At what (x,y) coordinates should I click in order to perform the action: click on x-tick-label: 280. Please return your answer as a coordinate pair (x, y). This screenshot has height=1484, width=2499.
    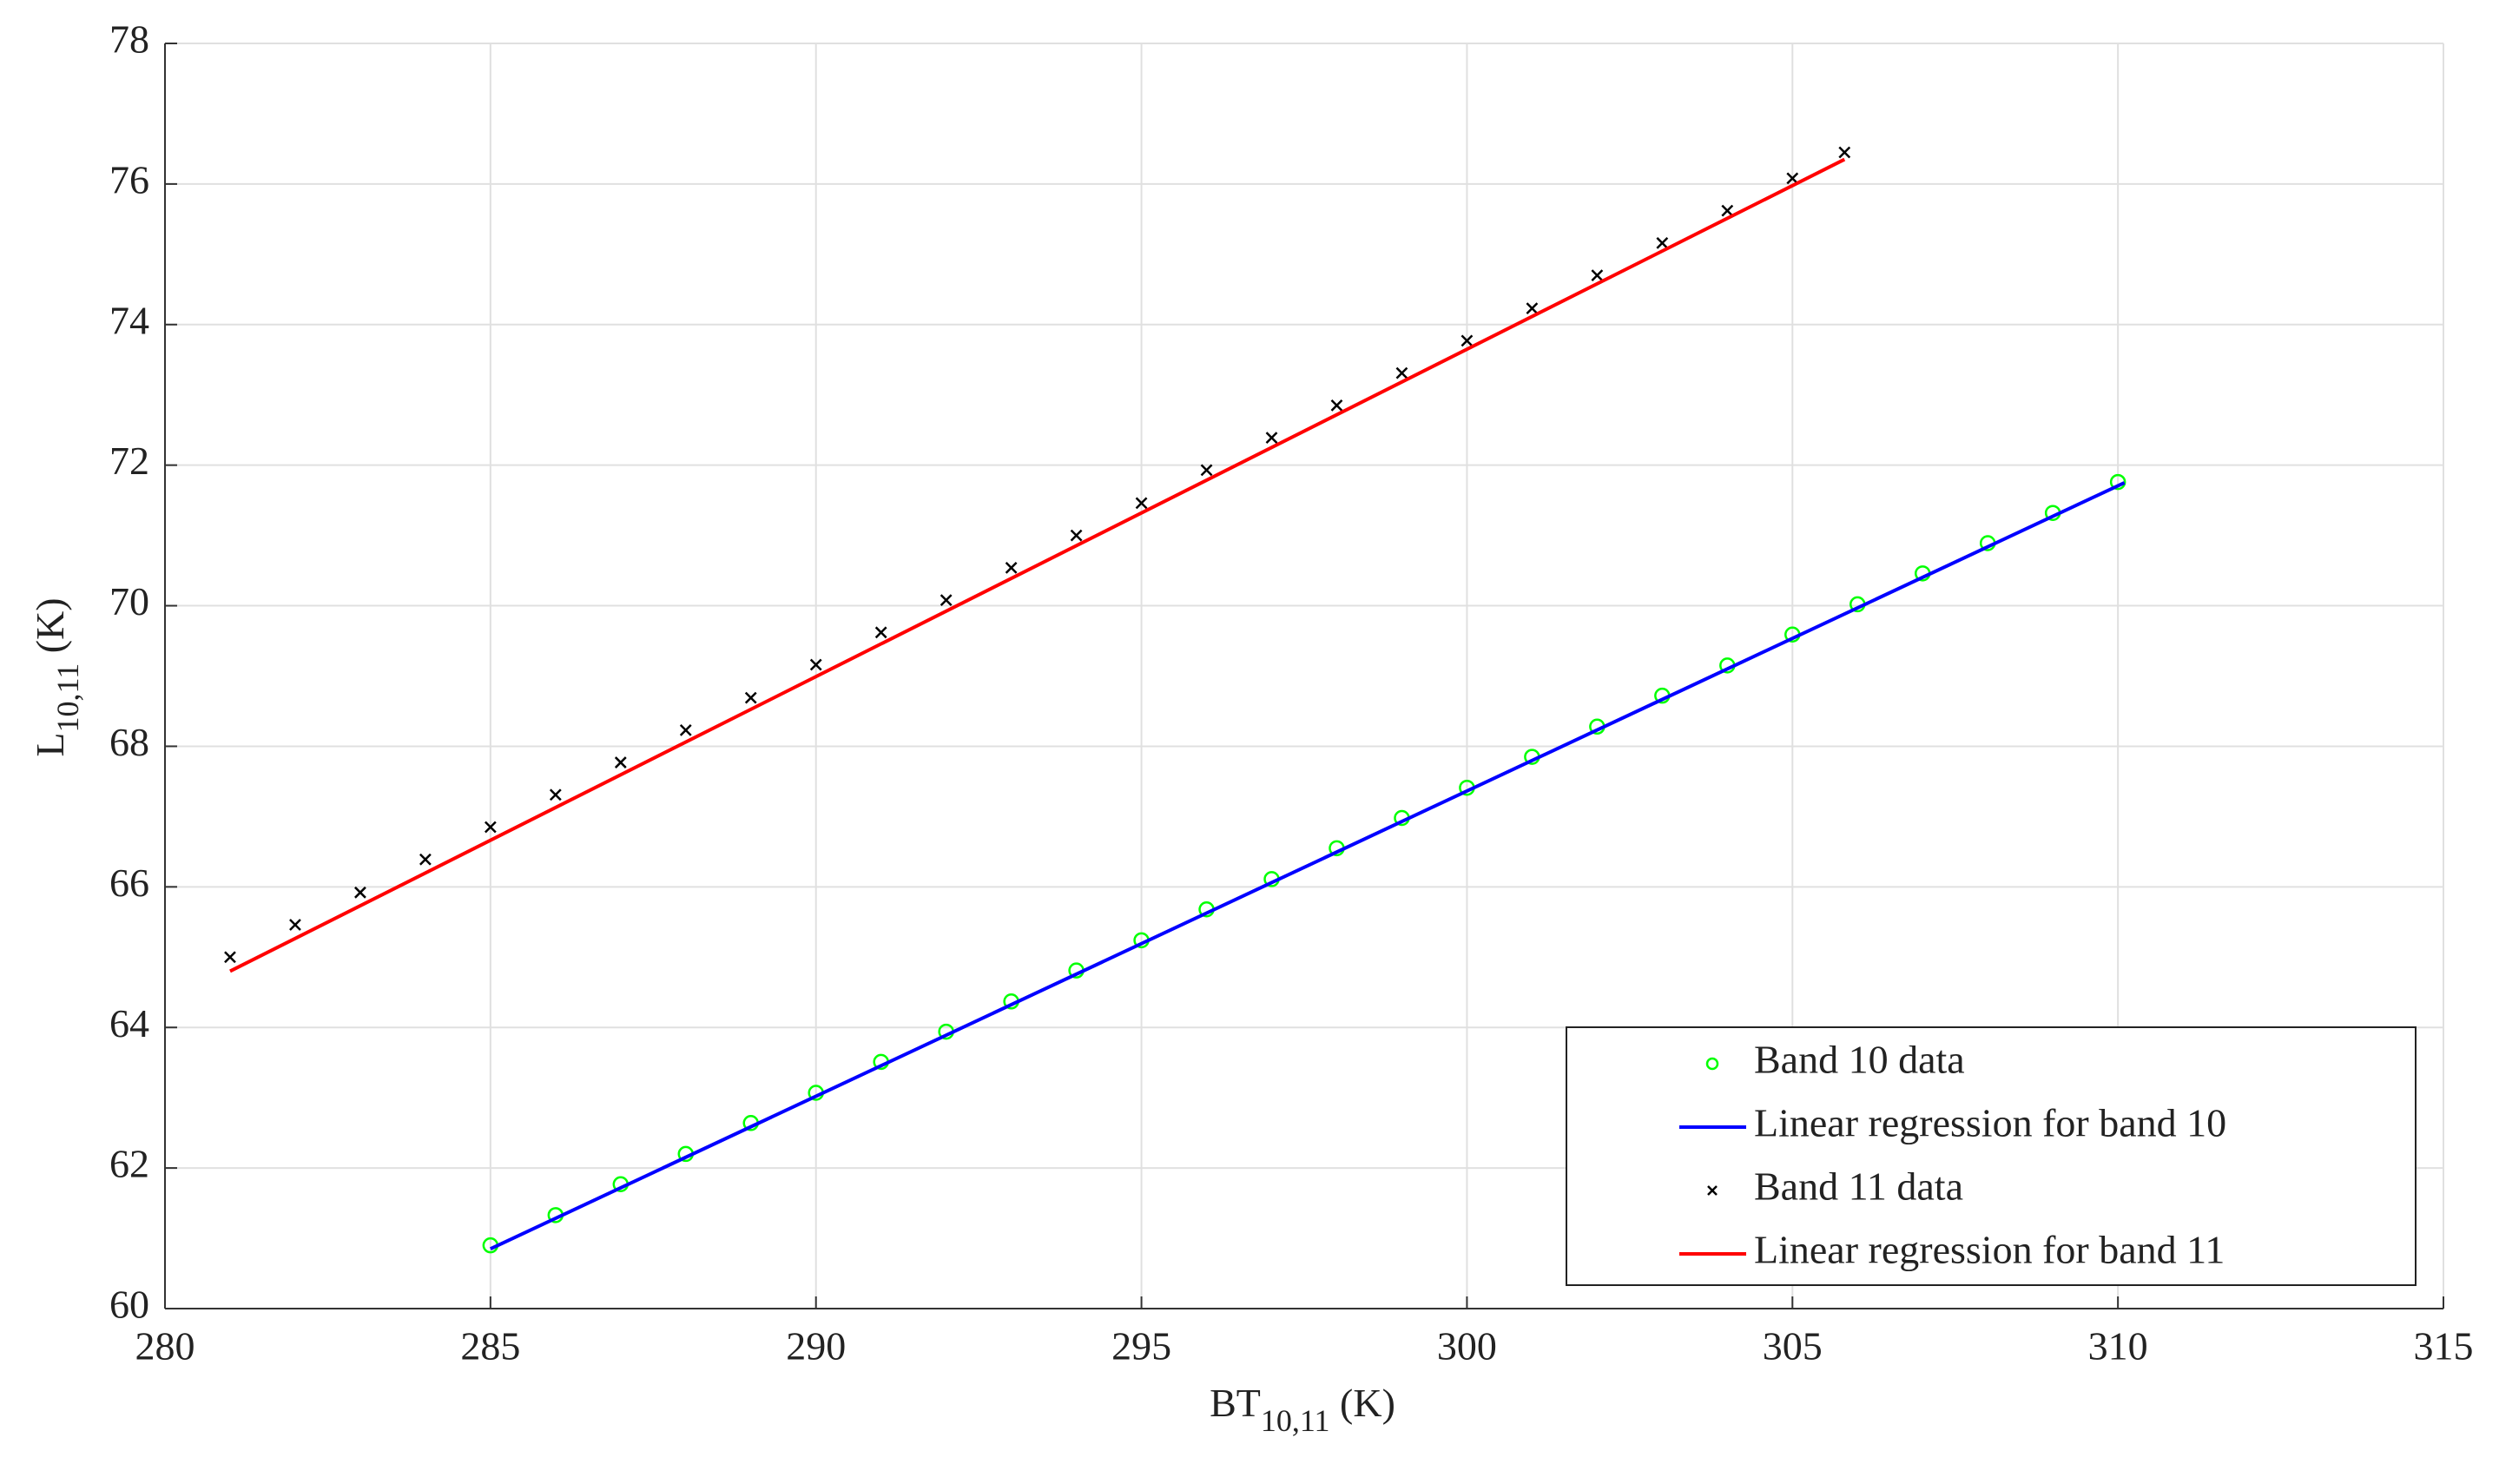
    Looking at the image, I should click on (165, 1346).